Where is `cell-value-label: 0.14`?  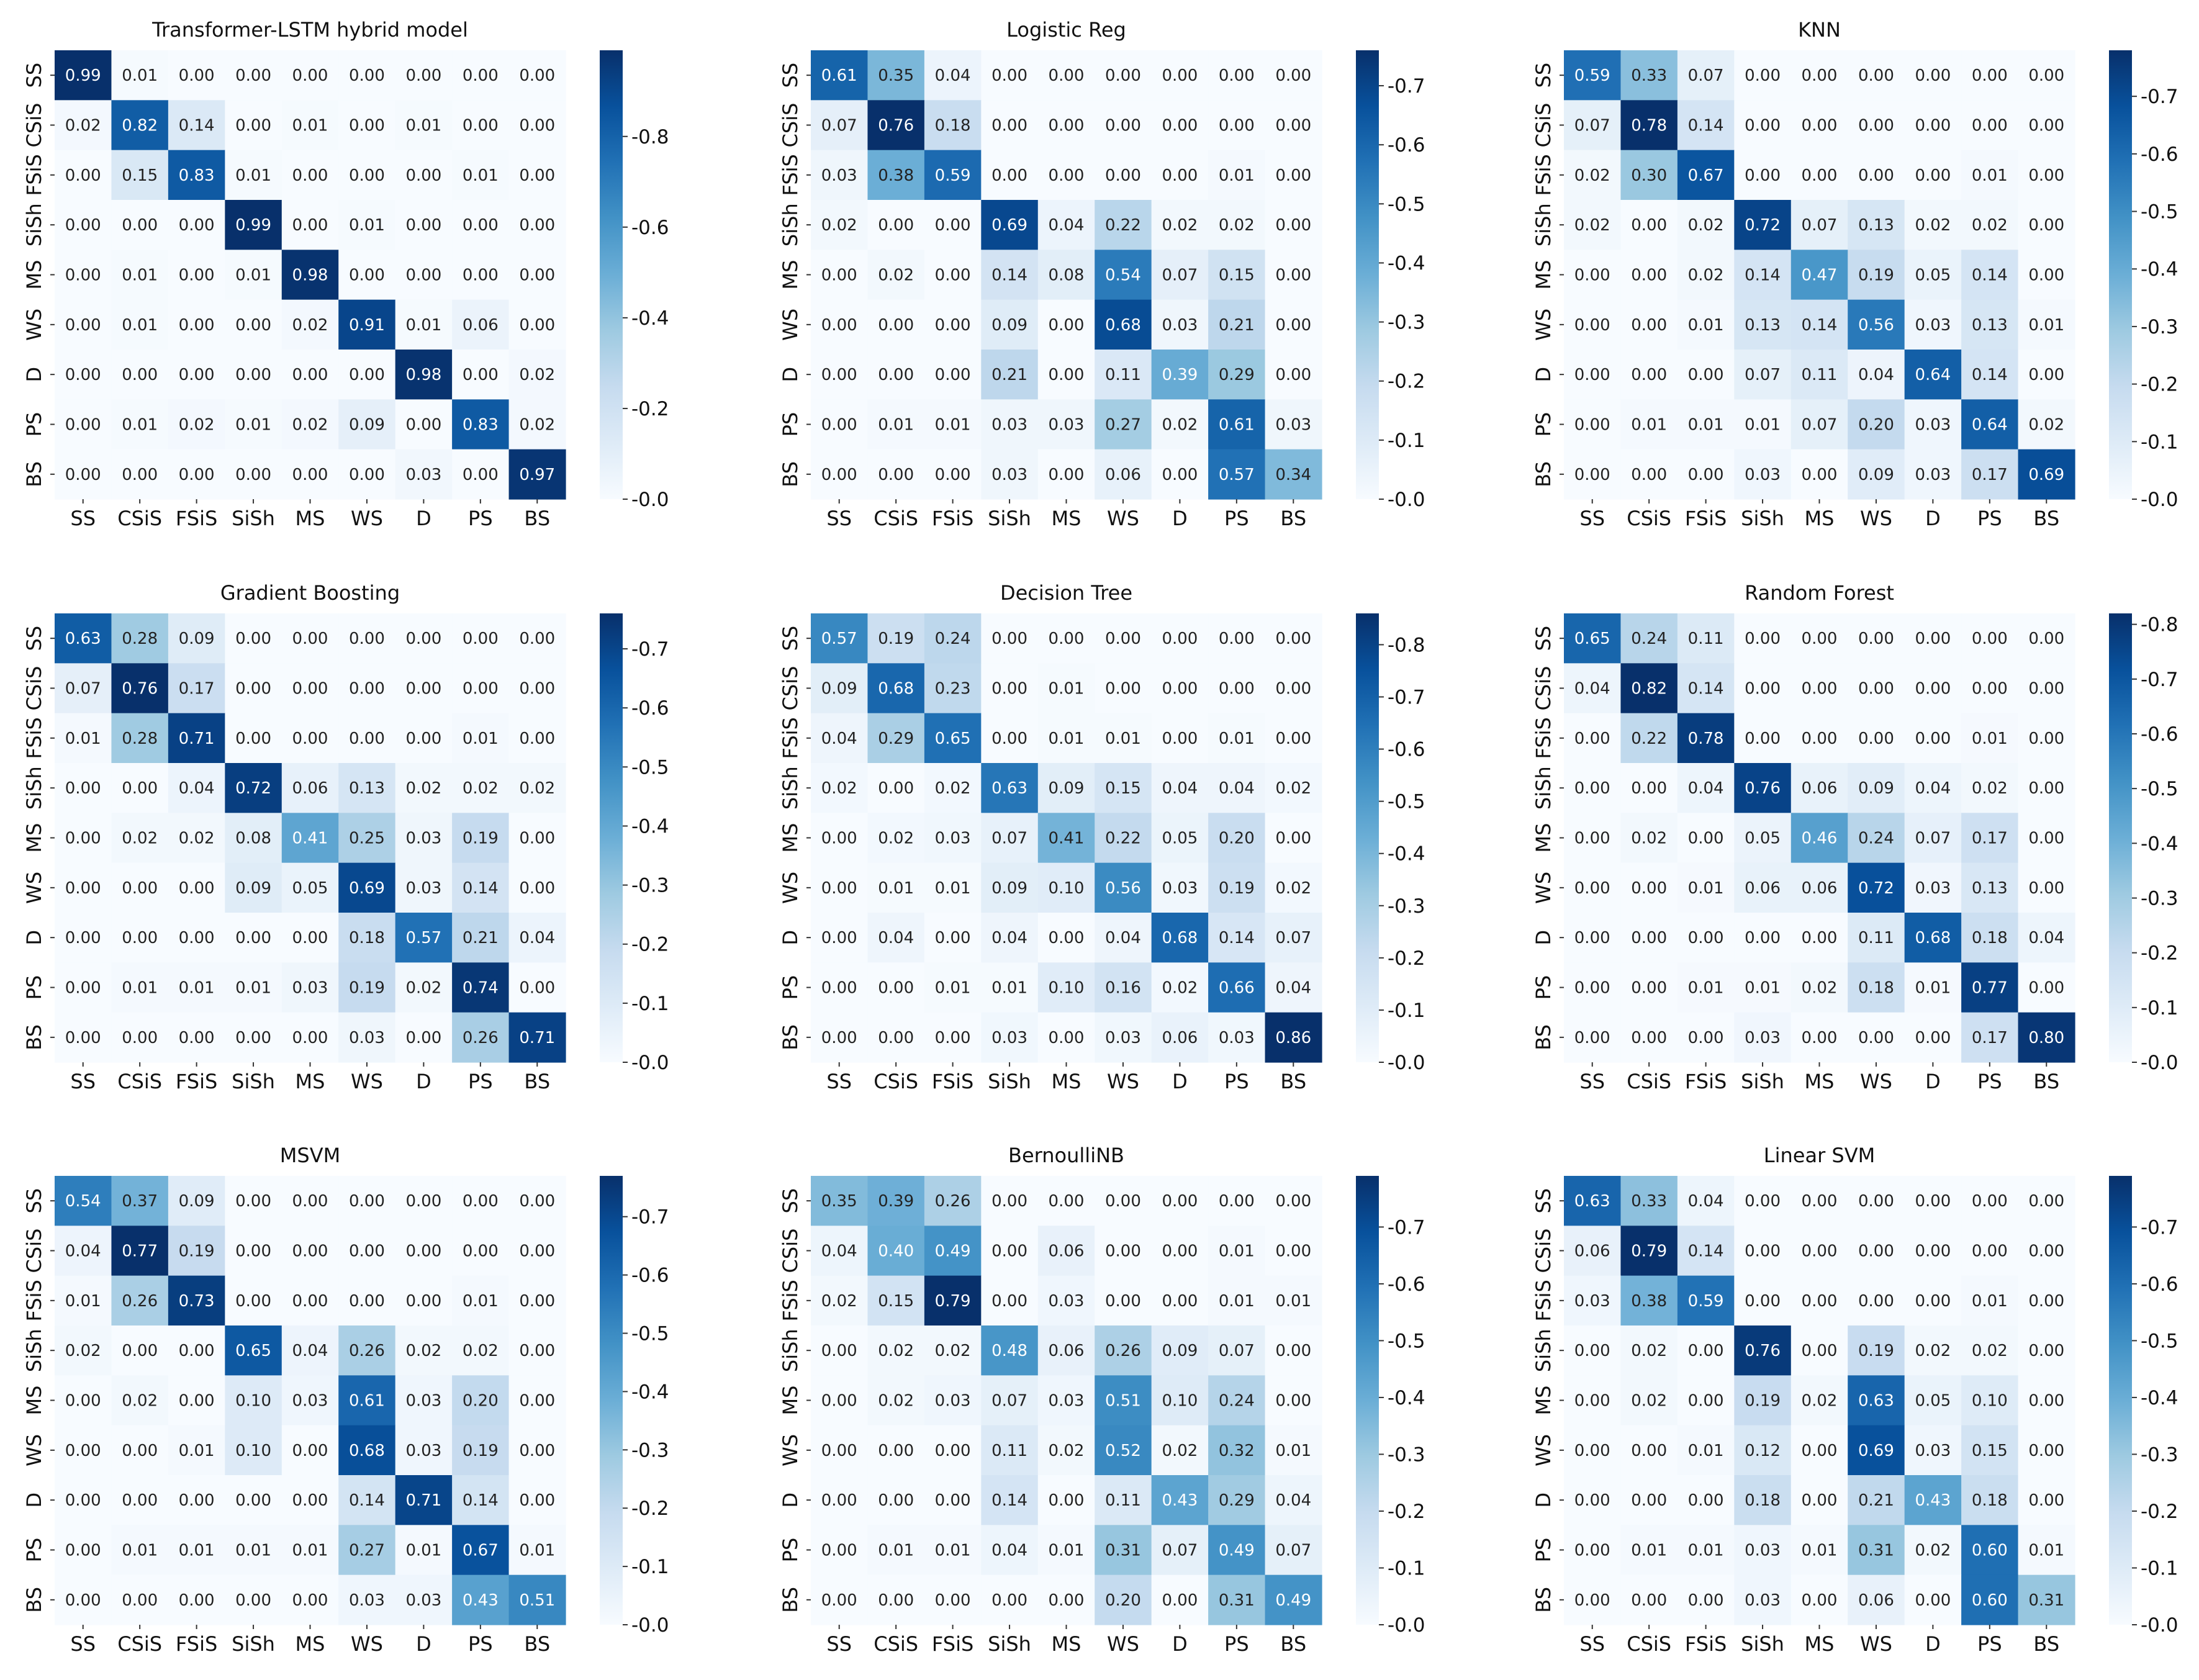 cell-value-label: 0.14 is located at coordinates (197, 126).